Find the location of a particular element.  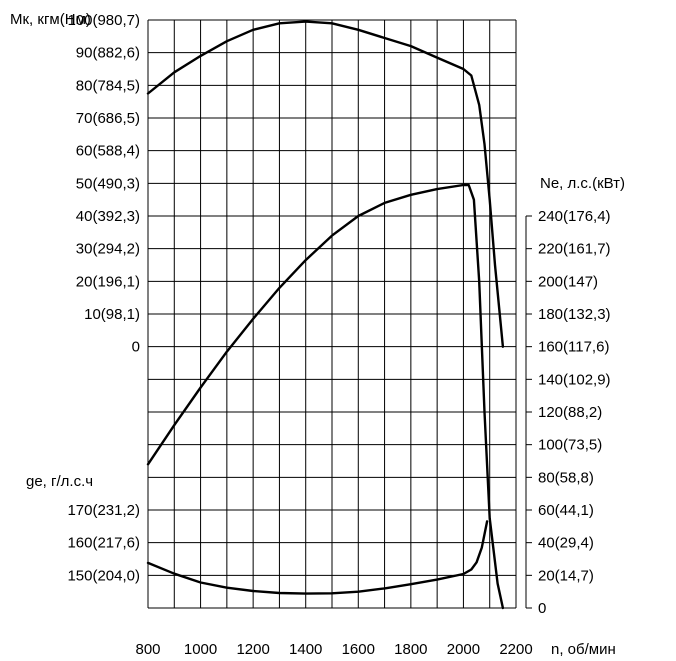

power-tick-label: 20(14,7) is located at coordinates (566, 575).